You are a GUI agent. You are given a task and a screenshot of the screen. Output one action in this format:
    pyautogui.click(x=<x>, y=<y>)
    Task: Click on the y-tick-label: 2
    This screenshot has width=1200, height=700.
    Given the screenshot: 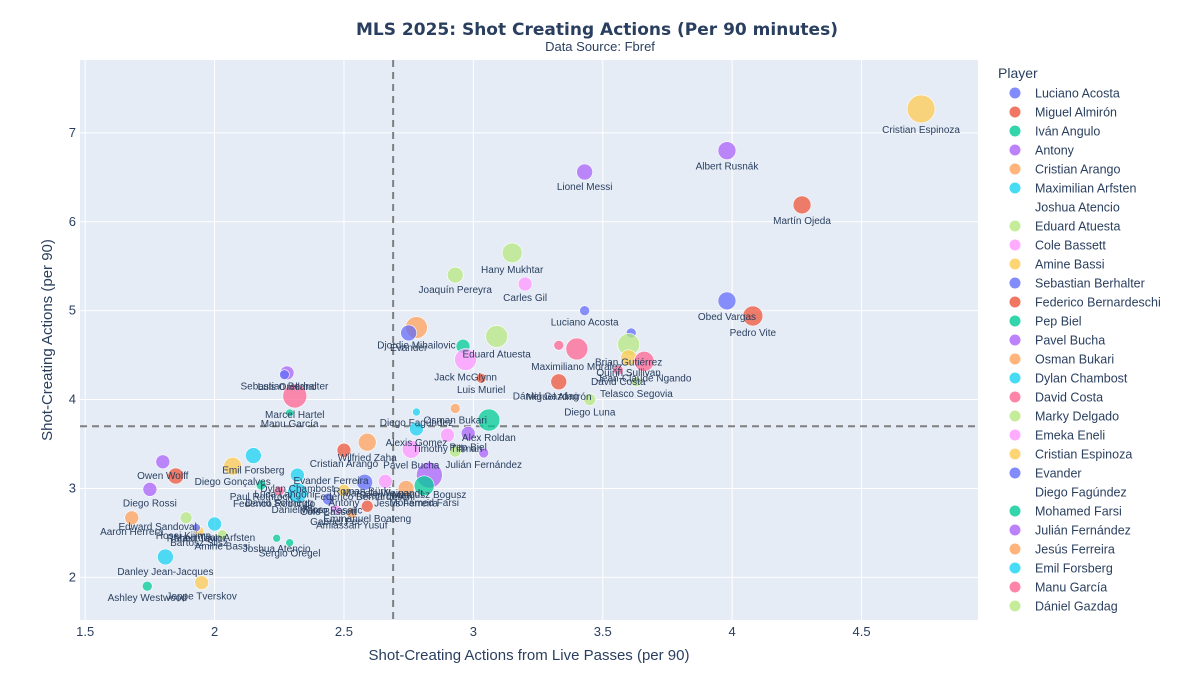 What is the action you would take?
    pyautogui.click(x=72, y=576)
    